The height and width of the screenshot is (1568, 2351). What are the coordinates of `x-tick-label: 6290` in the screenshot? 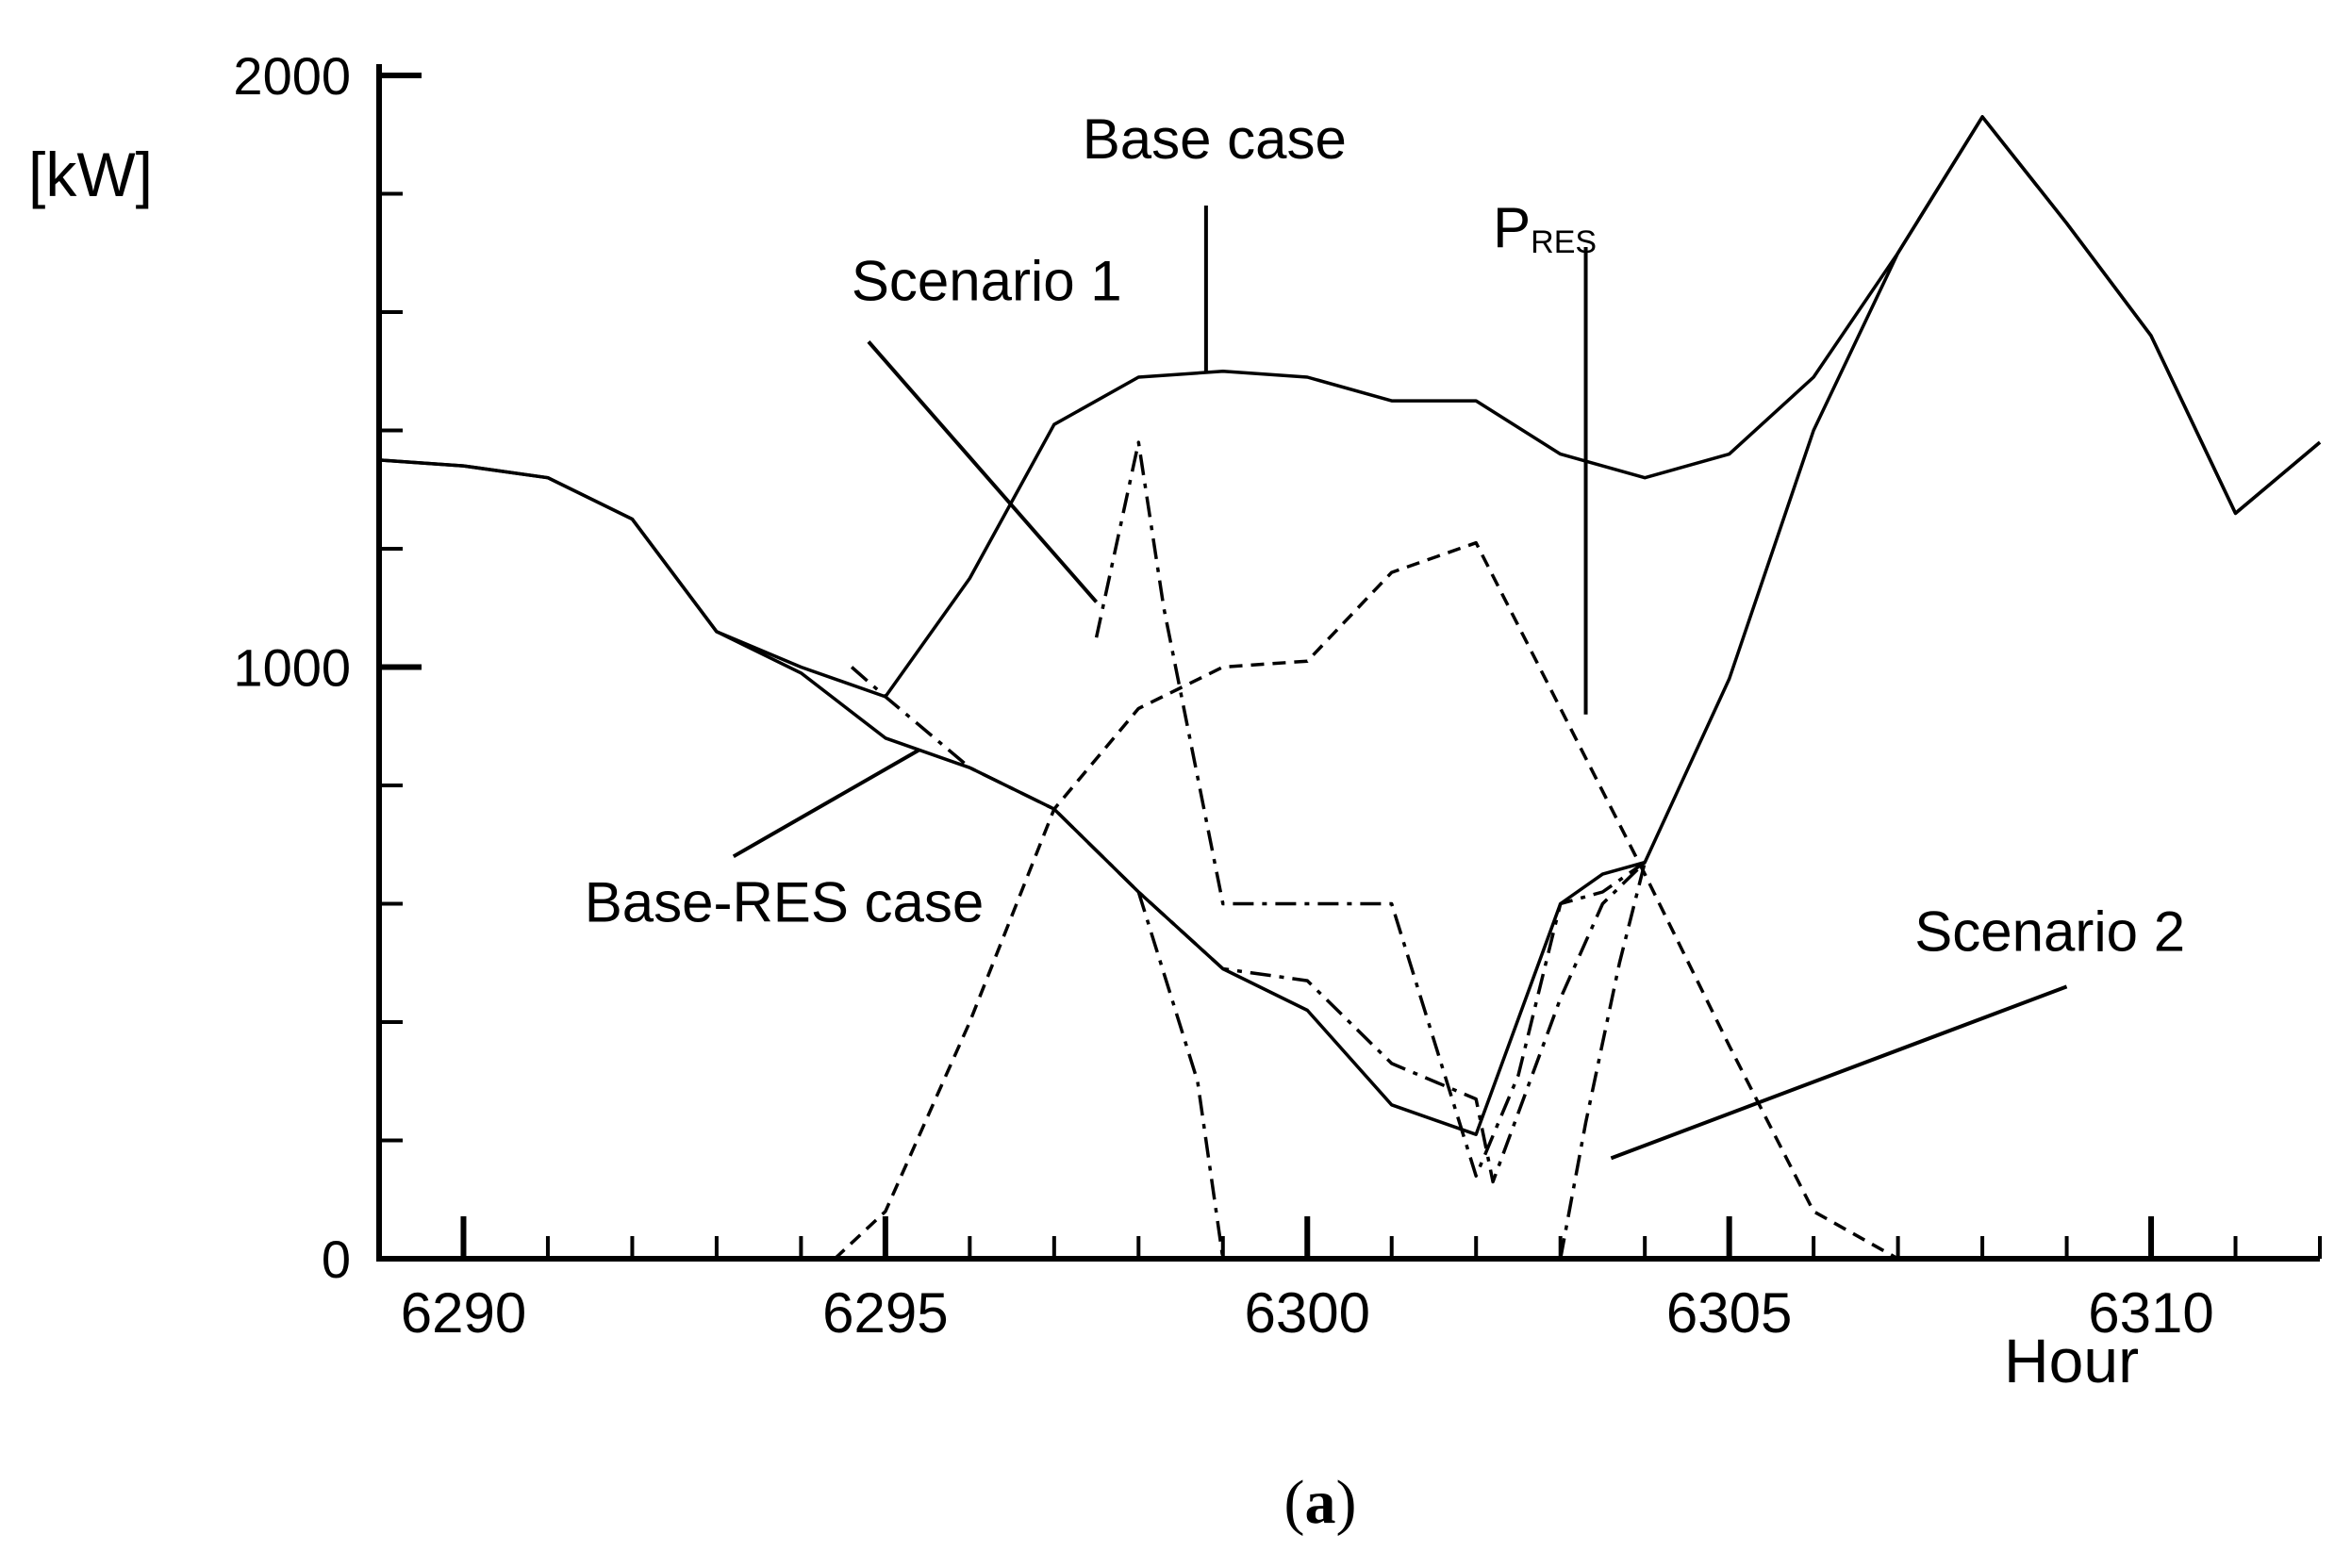 It's located at (464, 1313).